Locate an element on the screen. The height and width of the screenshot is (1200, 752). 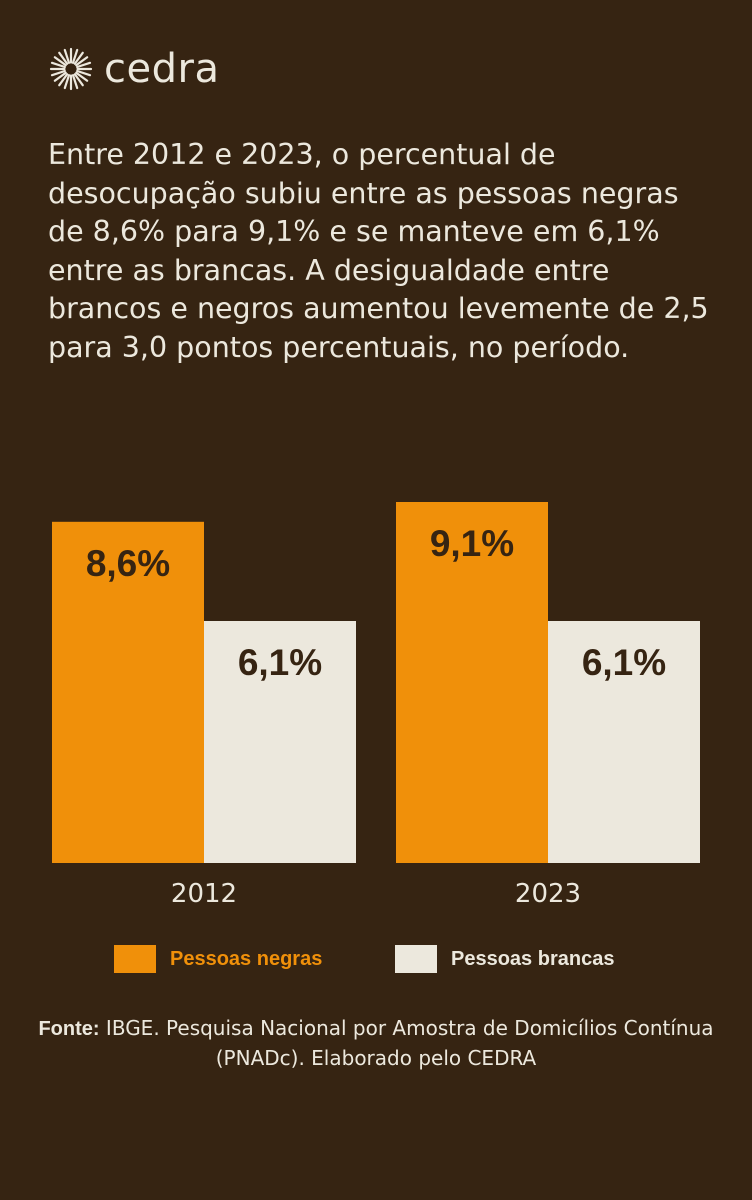
x-tick-label-2023: 2023 is located at coordinates (548, 894).